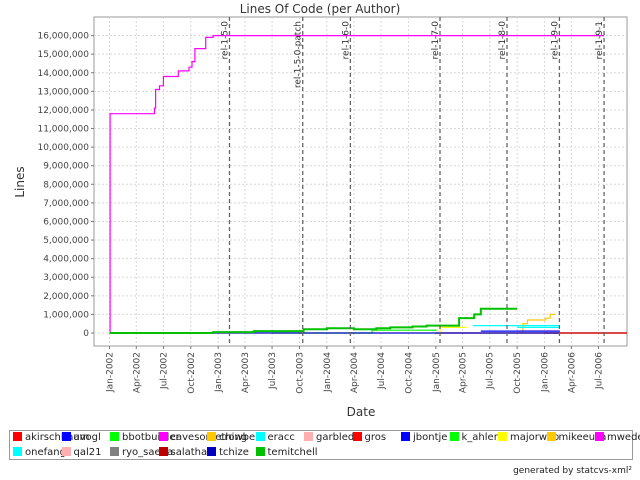  Describe the element at coordinates (63, 37) in the screenshot. I see `y-tick-label: 16,000,000` at that location.